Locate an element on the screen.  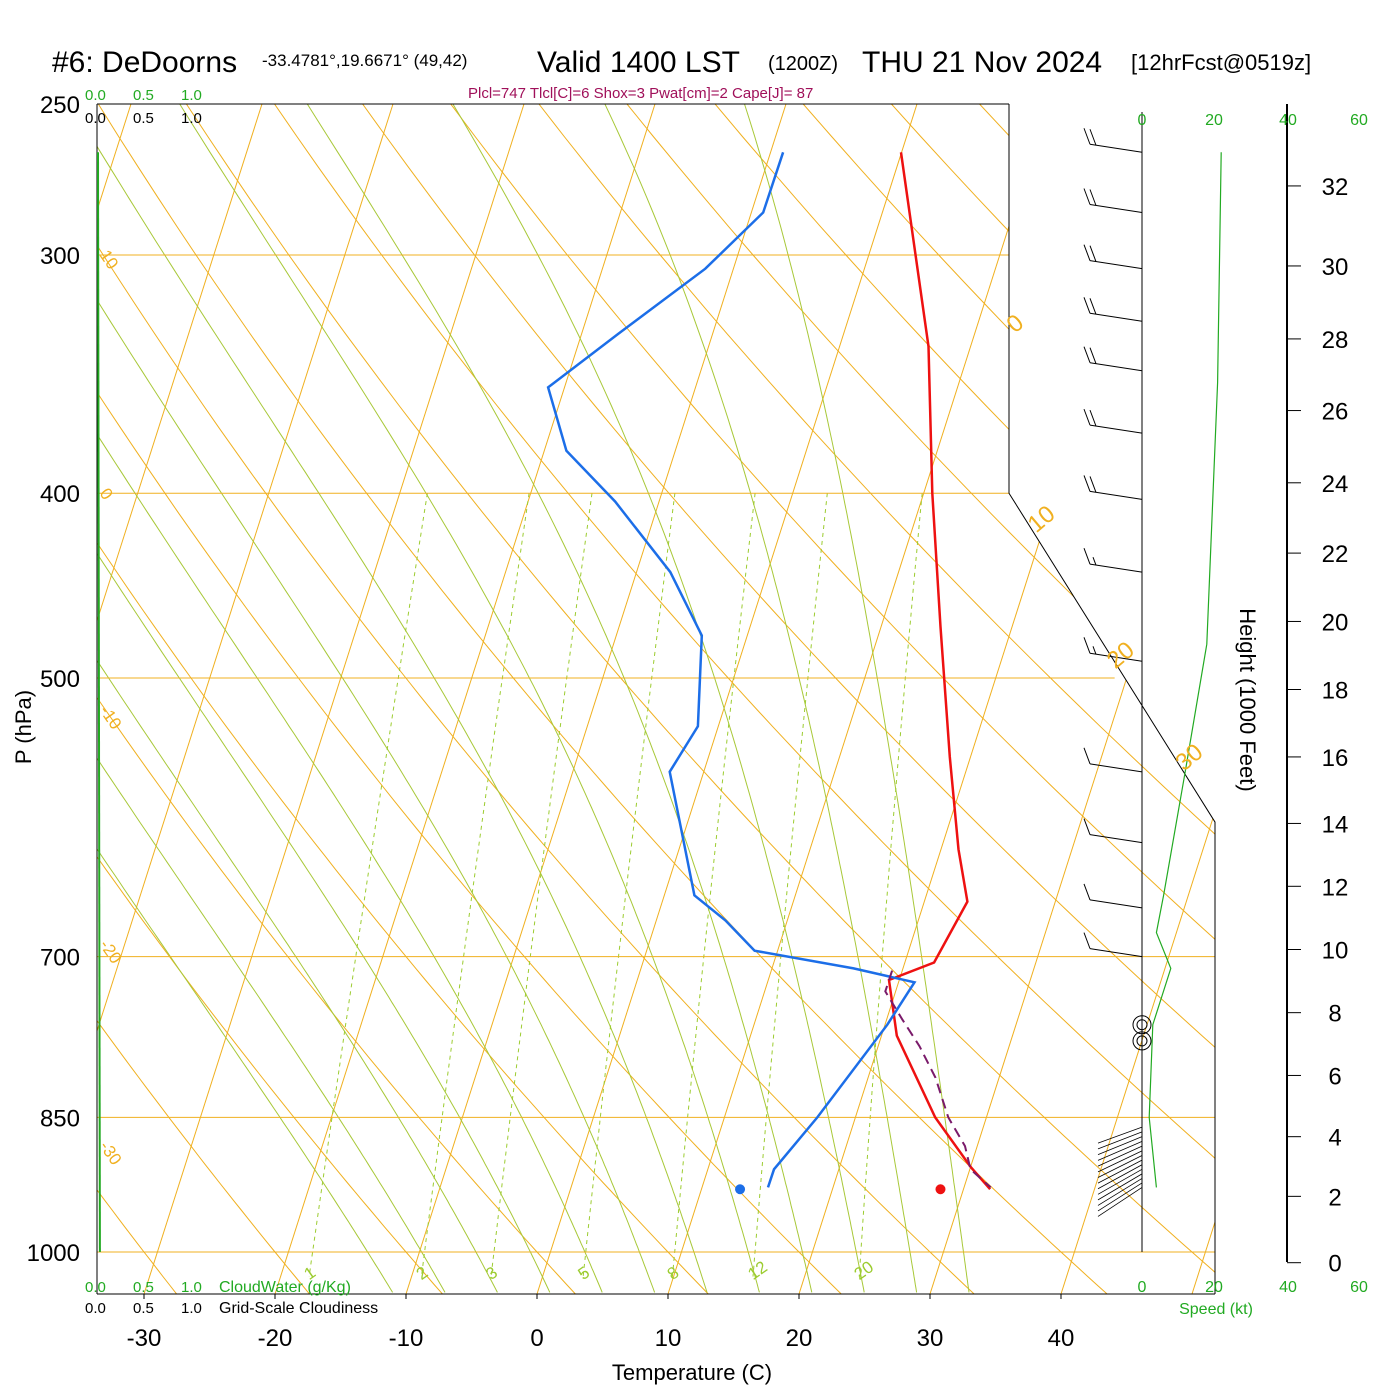
cloud-tick-top-green-0: 0.0 is located at coordinates (95, 95).